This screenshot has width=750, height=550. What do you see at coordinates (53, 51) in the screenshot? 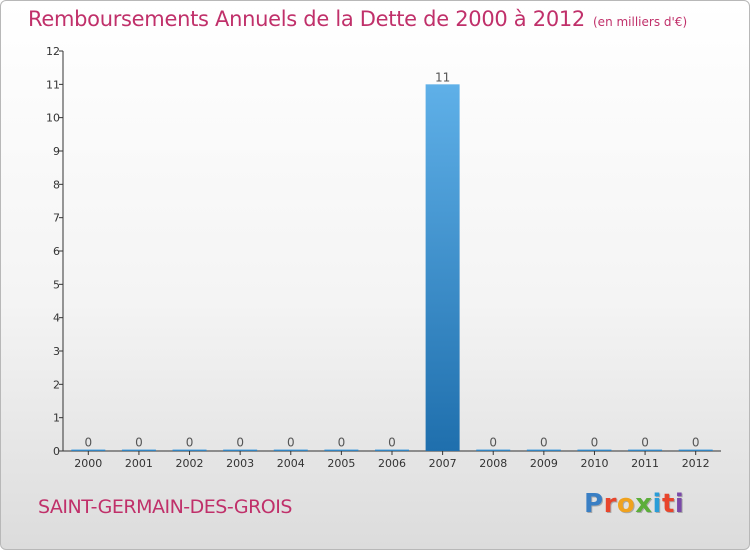
I see `y-tick-label: 12` at bounding box center [53, 51].